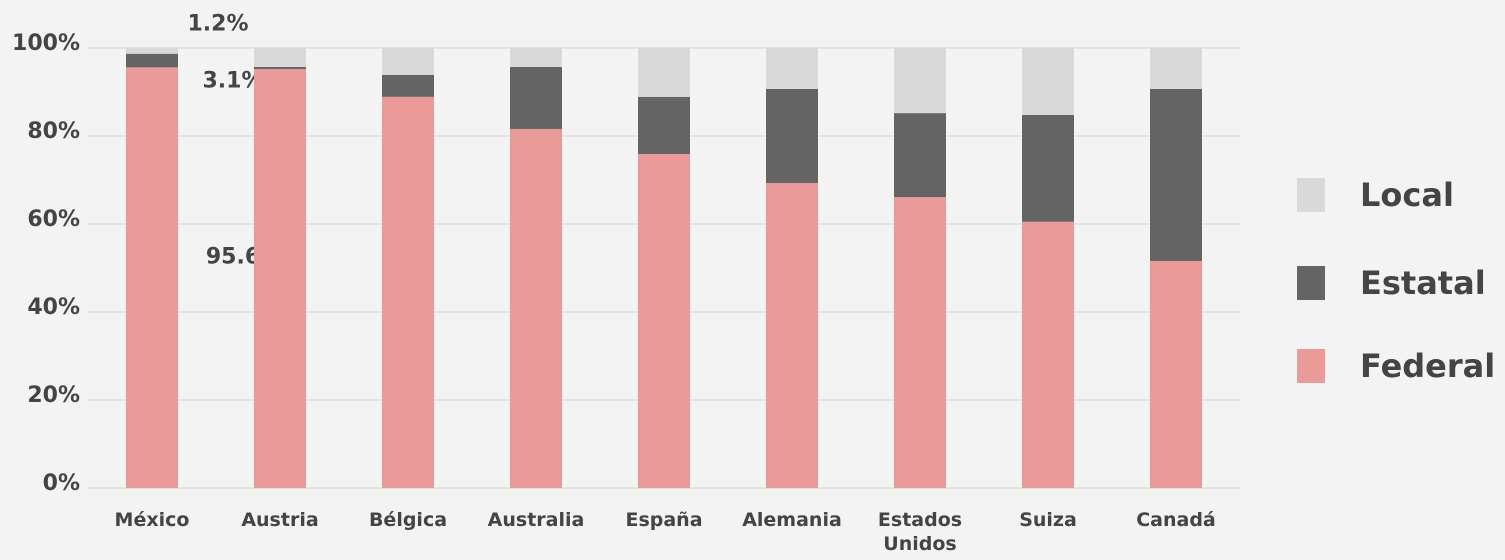 The image size is (1505, 560). What do you see at coordinates (1423, 283) in the screenshot?
I see `legend-label: Estatal` at bounding box center [1423, 283].